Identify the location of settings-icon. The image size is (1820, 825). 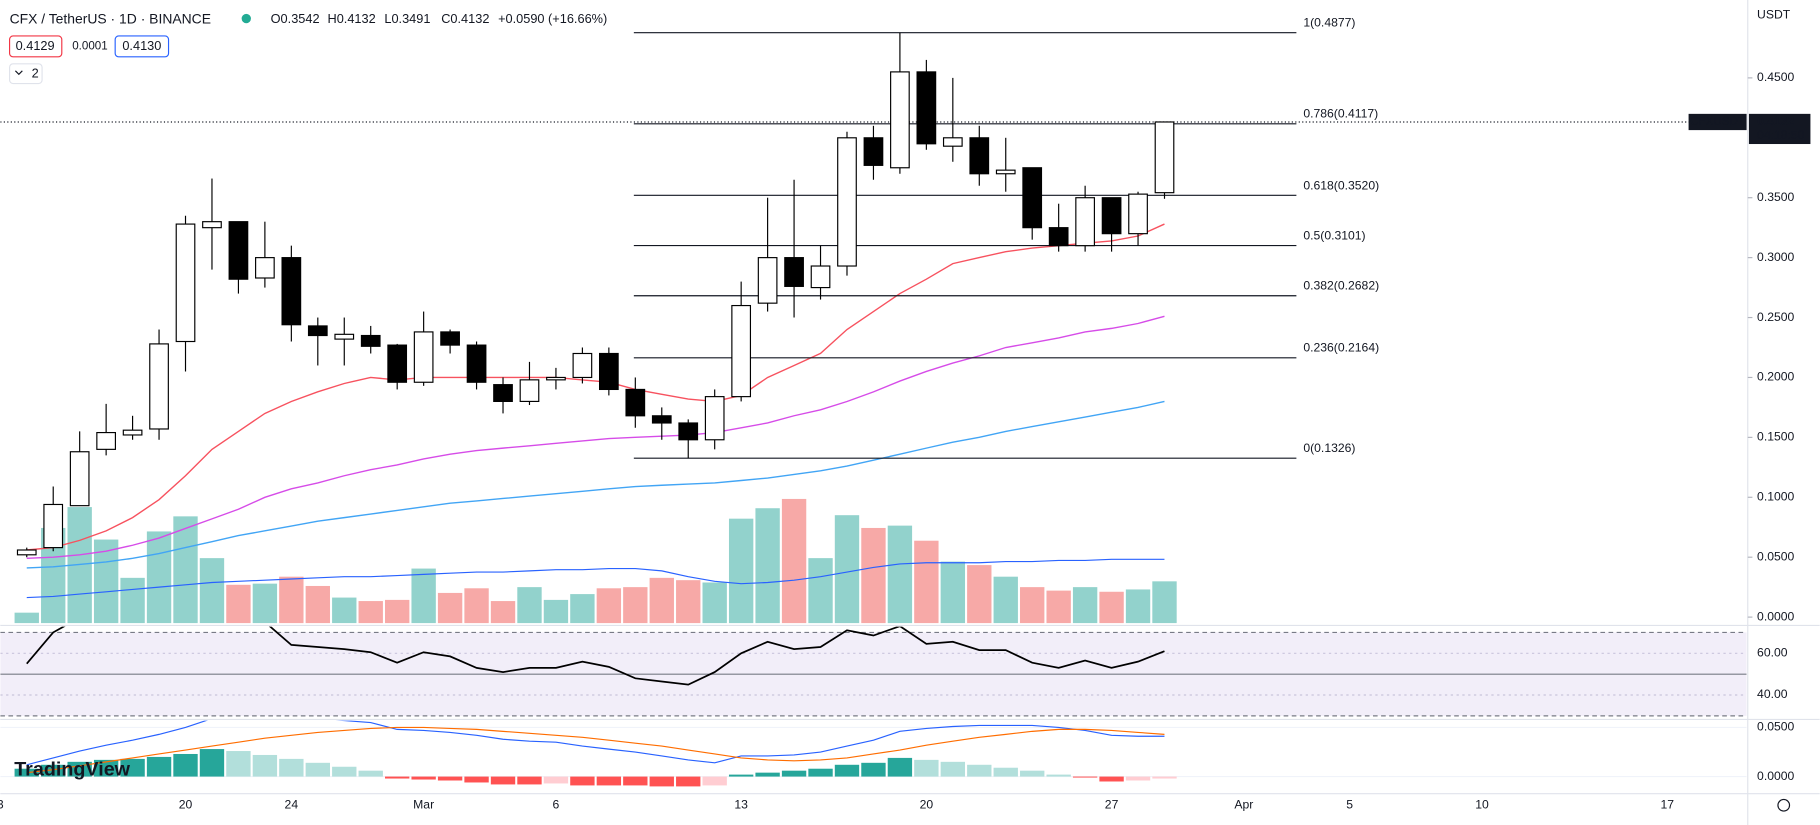
(1784, 805).